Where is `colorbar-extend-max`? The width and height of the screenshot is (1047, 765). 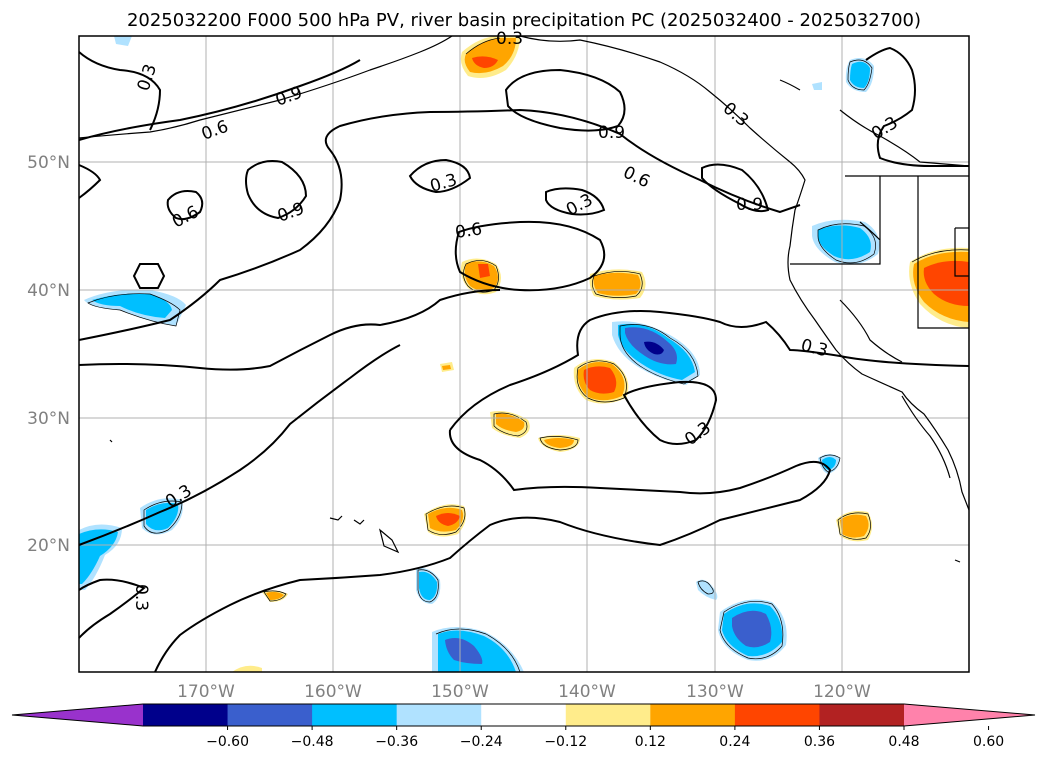
colorbar-extend-max is located at coordinates (969, 715).